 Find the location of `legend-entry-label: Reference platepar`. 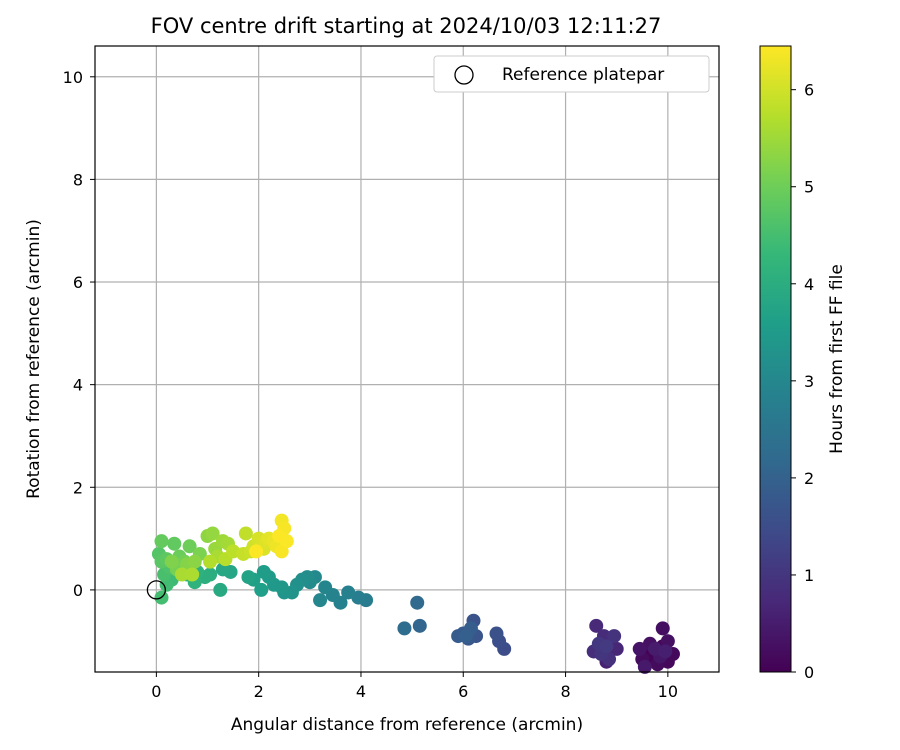

legend-entry-label: Reference platepar is located at coordinates (583, 75).